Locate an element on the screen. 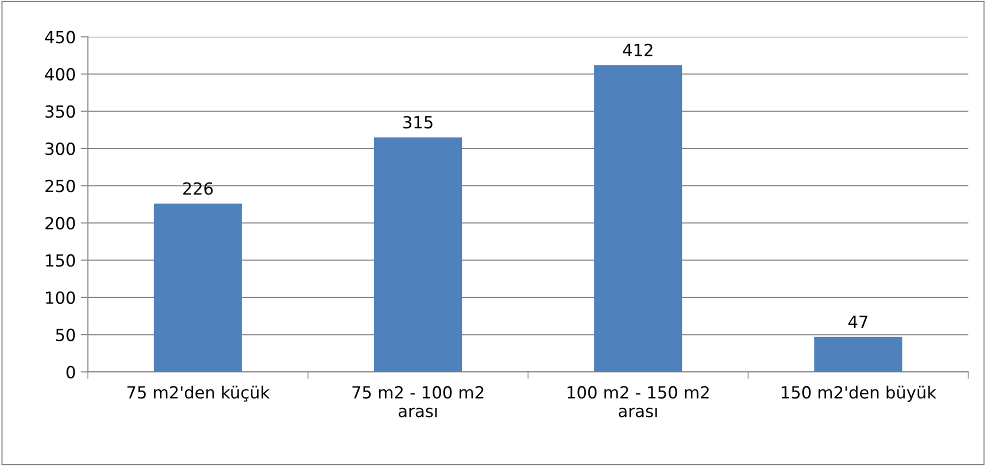 The width and height of the screenshot is (987, 466). x-tick-label: 100 m2 - 150 m2 arası is located at coordinates (638, 402).